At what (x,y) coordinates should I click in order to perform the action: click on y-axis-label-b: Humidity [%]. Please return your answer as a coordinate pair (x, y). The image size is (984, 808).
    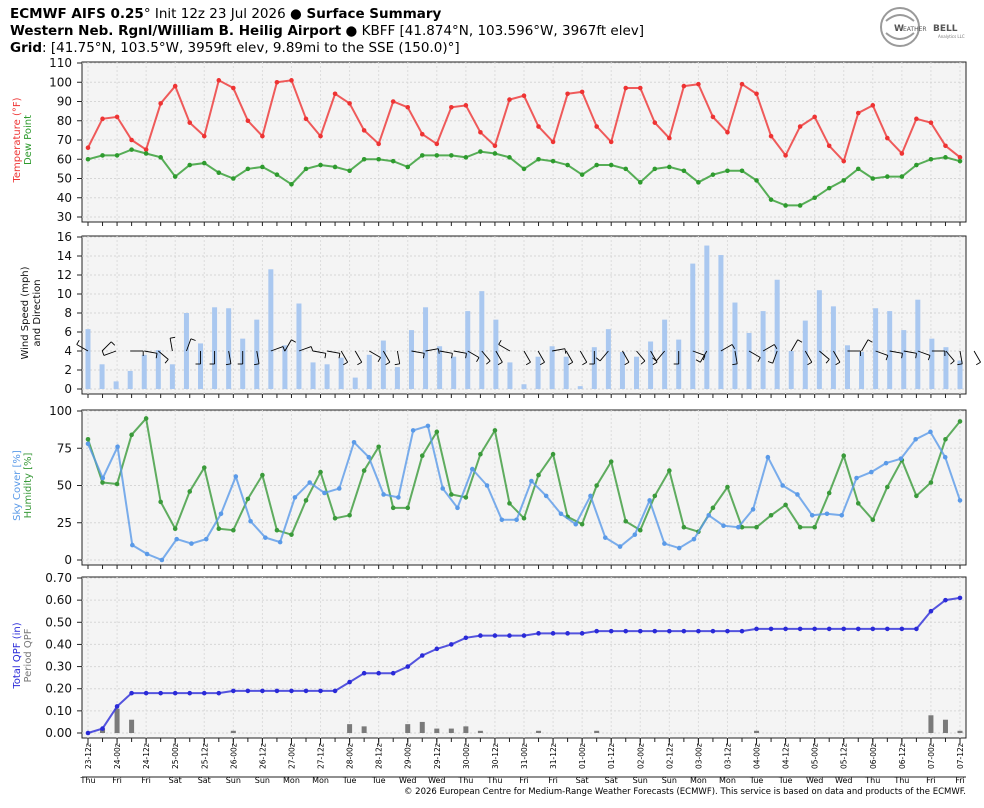
    Looking at the image, I should click on (28, 485).